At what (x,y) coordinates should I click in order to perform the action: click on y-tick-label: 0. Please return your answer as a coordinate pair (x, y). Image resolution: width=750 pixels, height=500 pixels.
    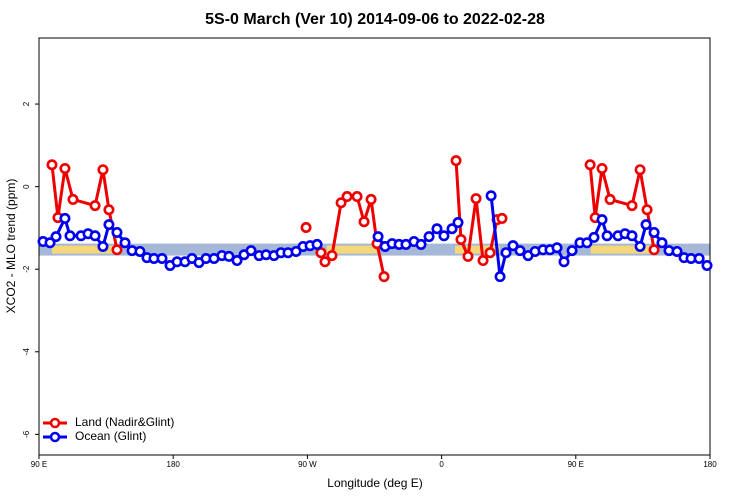
    Looking at the image, I should click on (26, 186).